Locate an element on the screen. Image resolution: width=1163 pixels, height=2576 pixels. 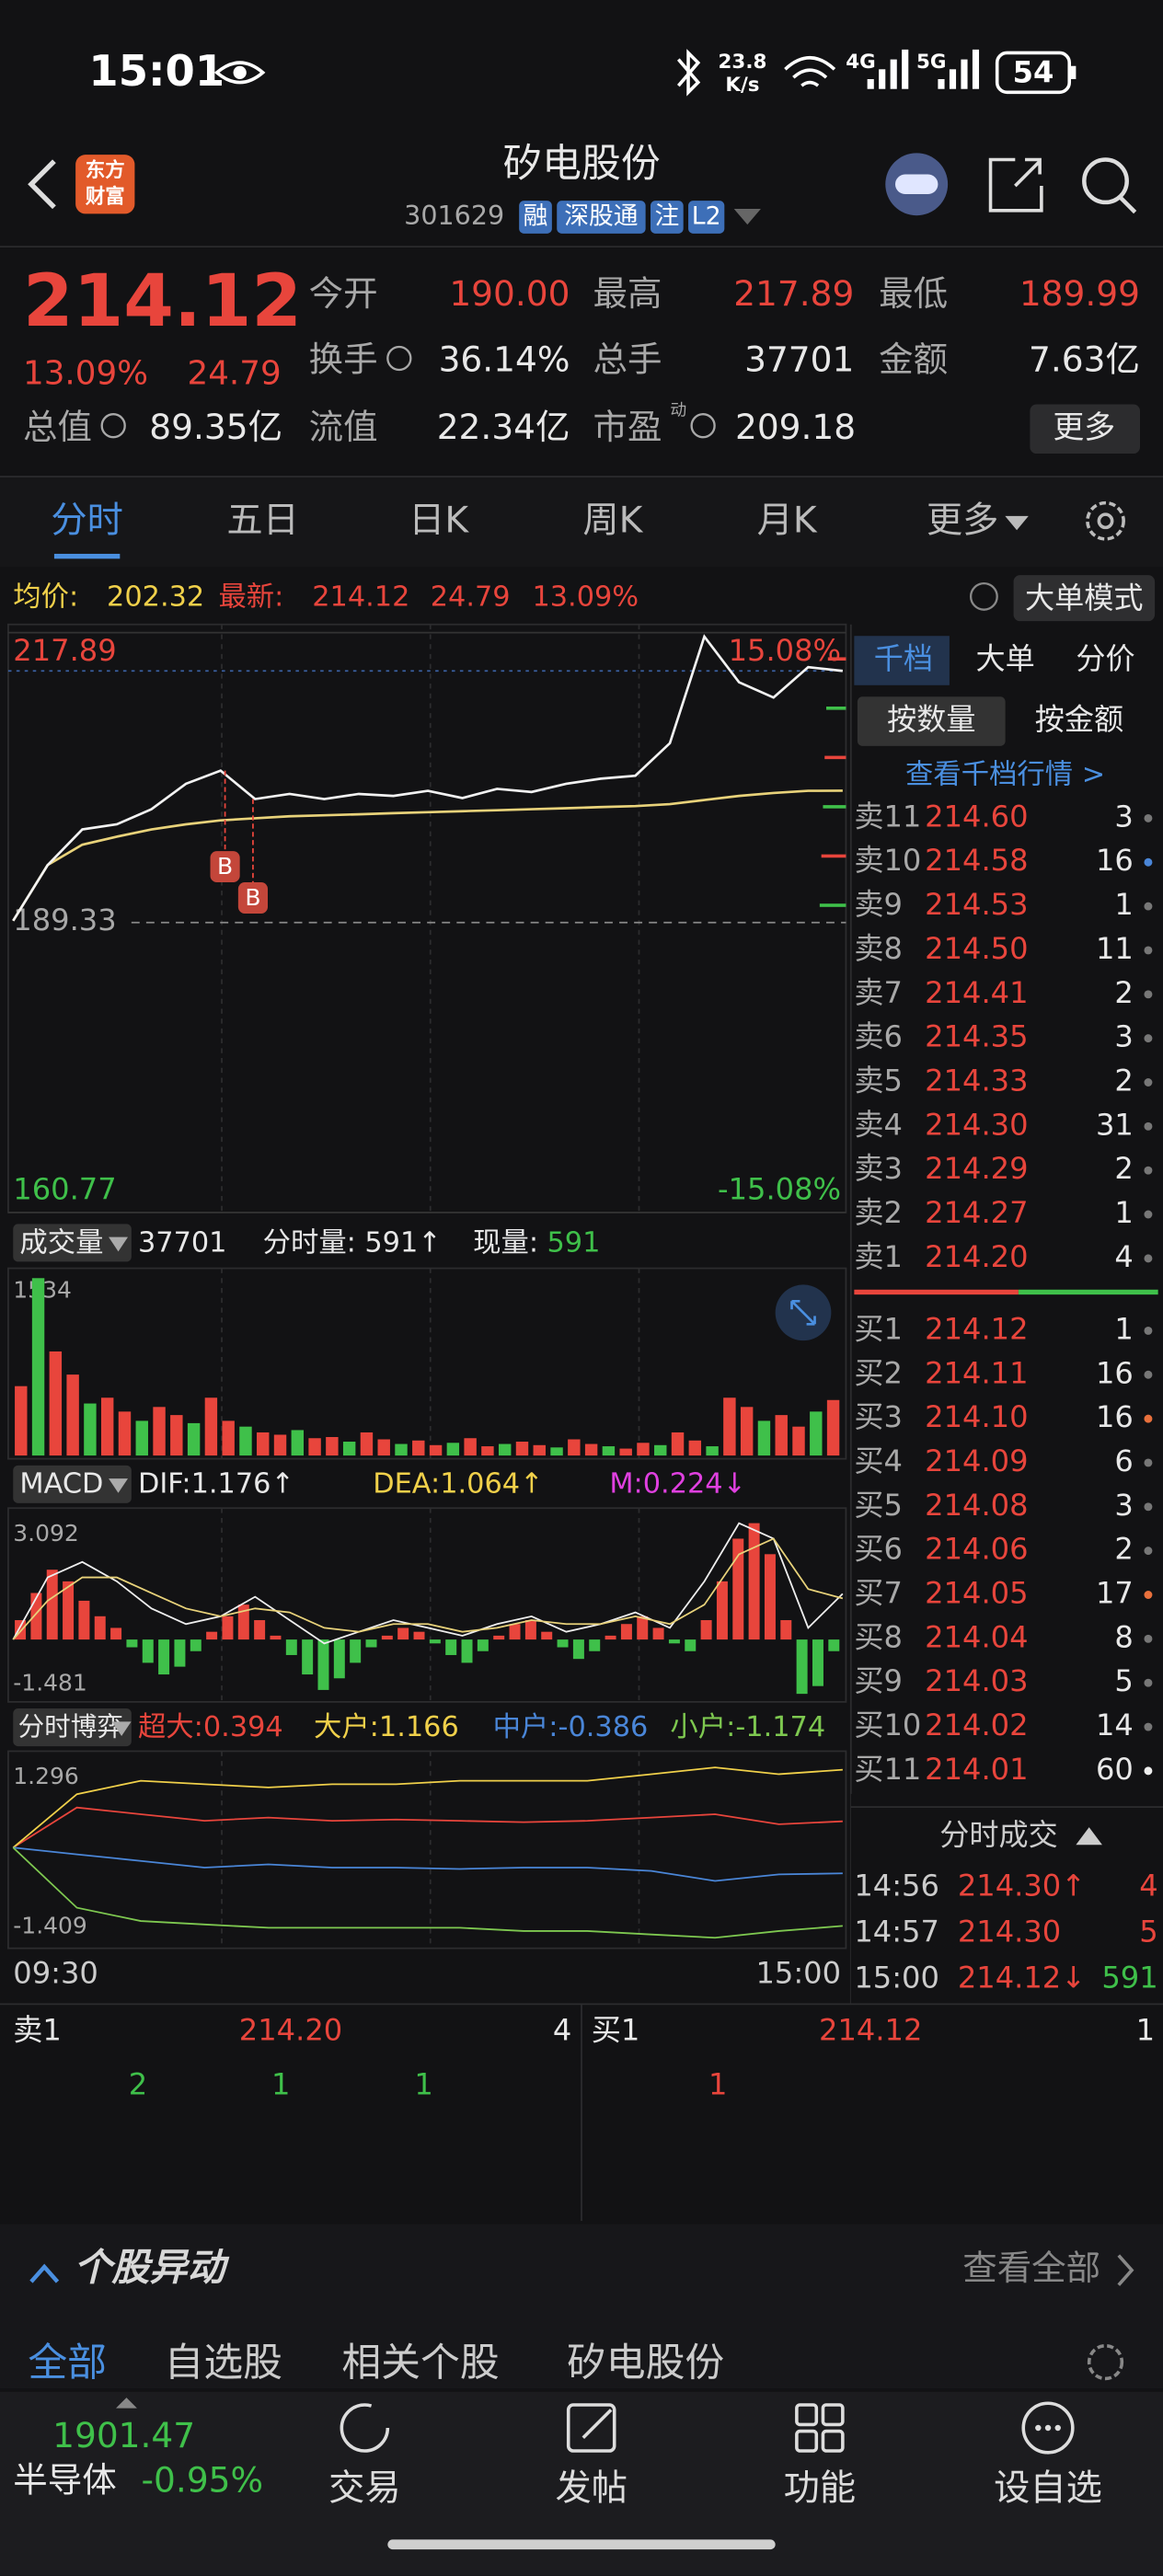
nav-item: 发帖 is located at coordinates (591, 2488).